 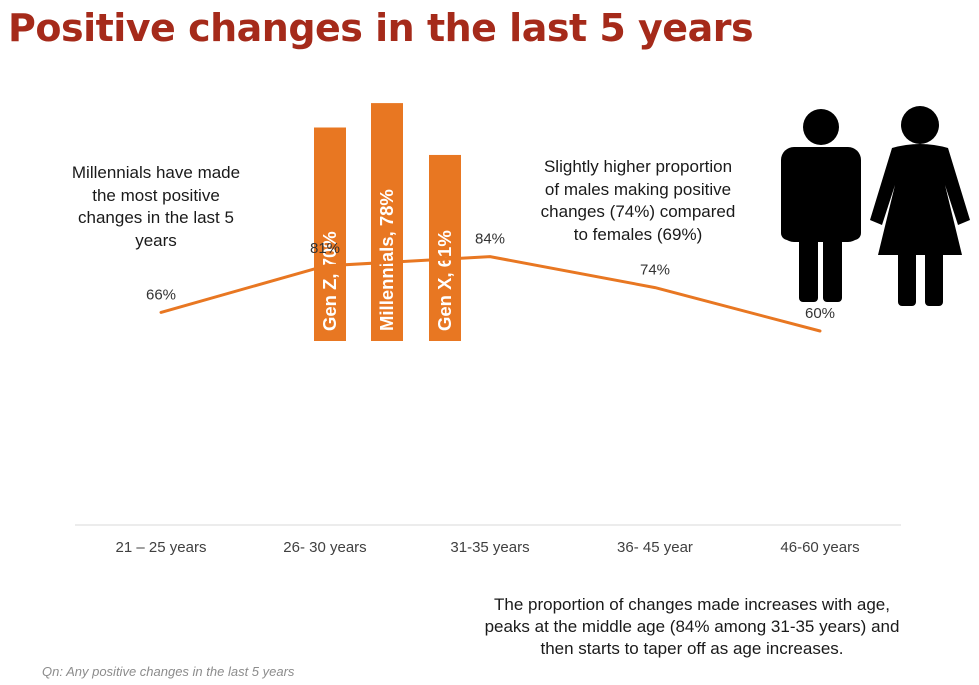 I want to click on age-trend-line, so click(x=490, y=294).